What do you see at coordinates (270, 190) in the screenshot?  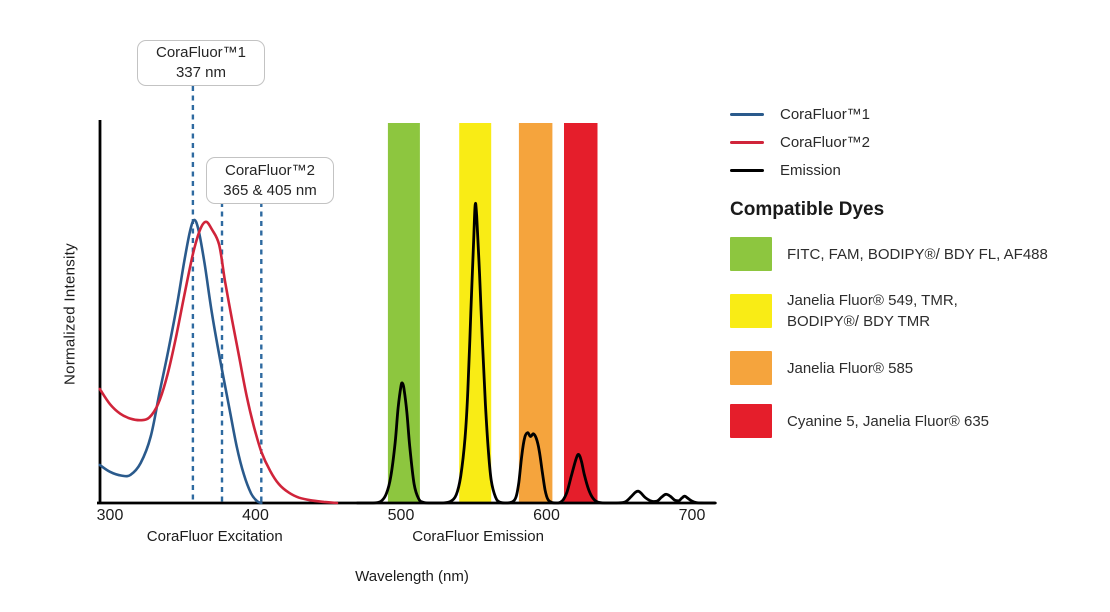 I see `callout-value: 365 & 405 nm` at bounding box center [270, 190].